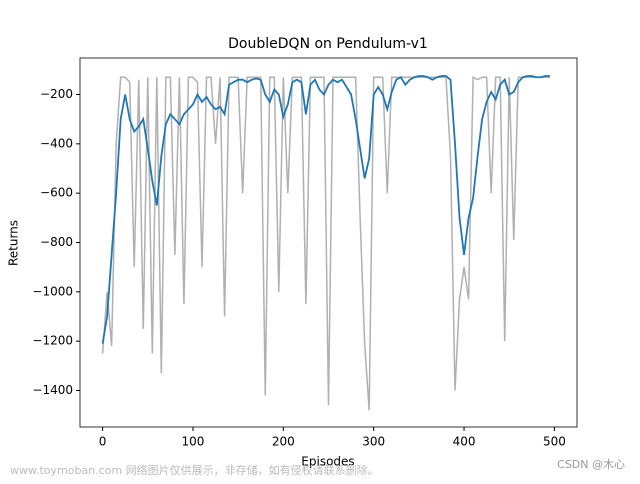 The image size is (640, 484). Describe the element at coordinates (464, 442) in the screenshot. I see `x-tick-label: 400` at that location.